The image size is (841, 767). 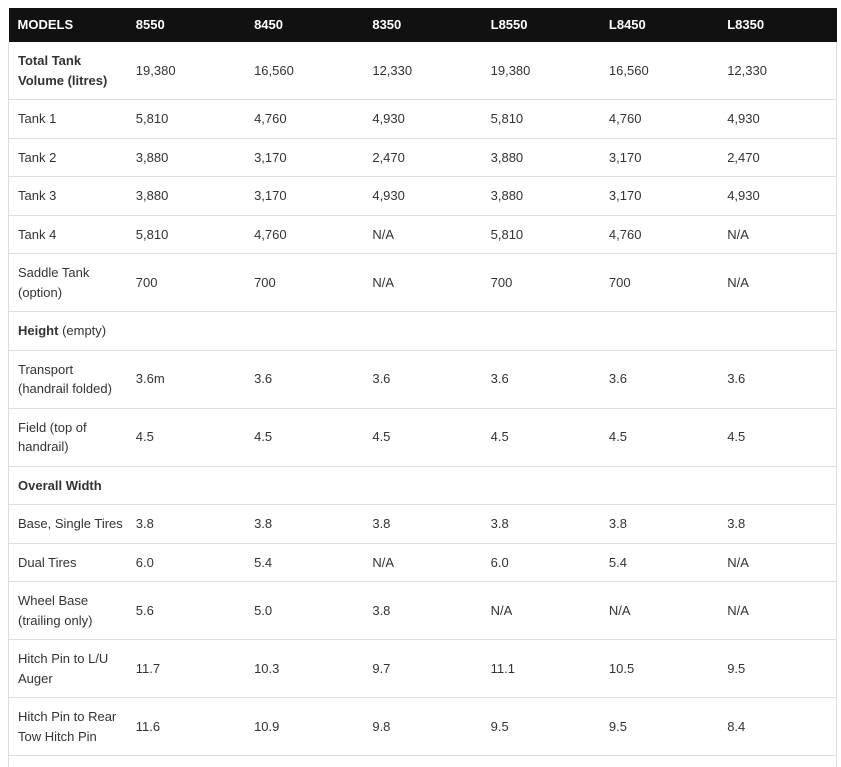 What do you see at coordinates (778, 726) in the screenshot?
I see `cell-value: 8.4` at bounding box center [778, 726].